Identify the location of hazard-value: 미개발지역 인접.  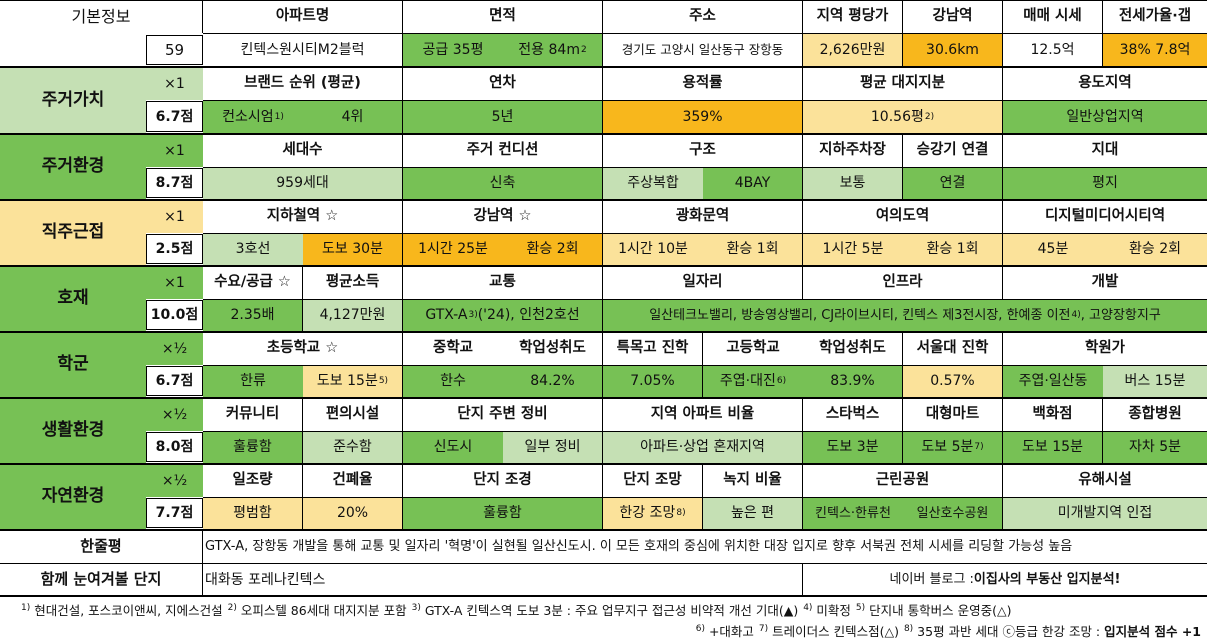
(1105, 513).